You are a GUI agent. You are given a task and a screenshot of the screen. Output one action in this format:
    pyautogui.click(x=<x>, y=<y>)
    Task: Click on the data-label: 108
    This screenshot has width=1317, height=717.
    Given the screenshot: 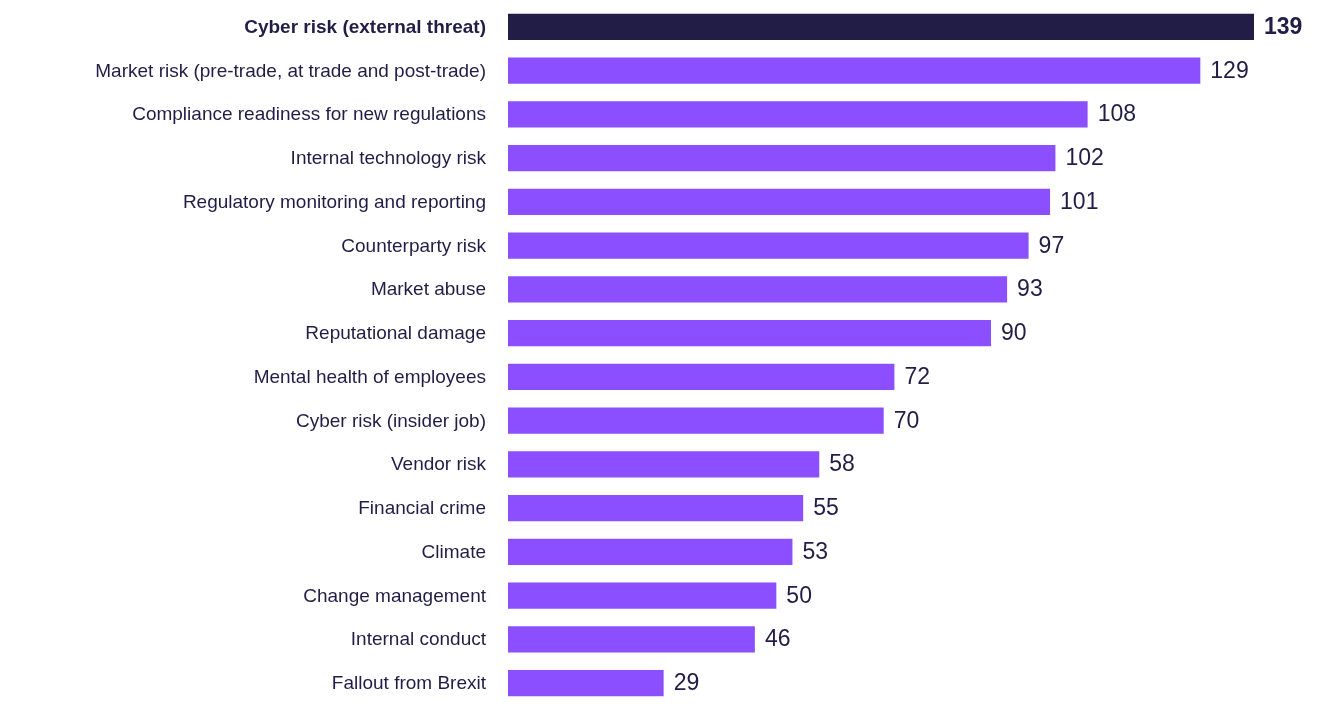 What is the action you would take?
    pyautogui.click(x=1116, y=113)
    